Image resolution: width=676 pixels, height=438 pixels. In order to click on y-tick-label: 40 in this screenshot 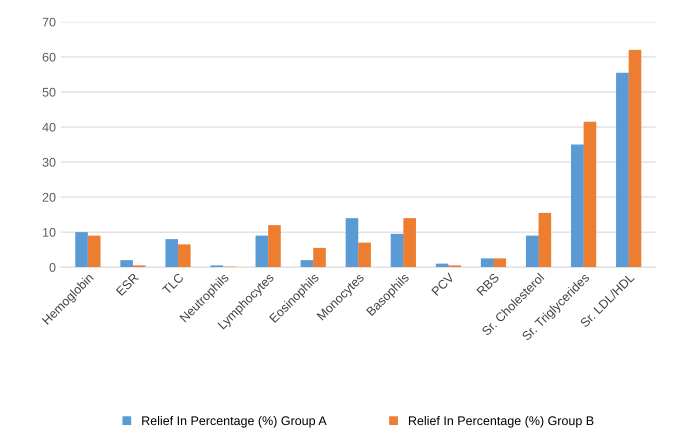, I will do `click(49, 127)`.